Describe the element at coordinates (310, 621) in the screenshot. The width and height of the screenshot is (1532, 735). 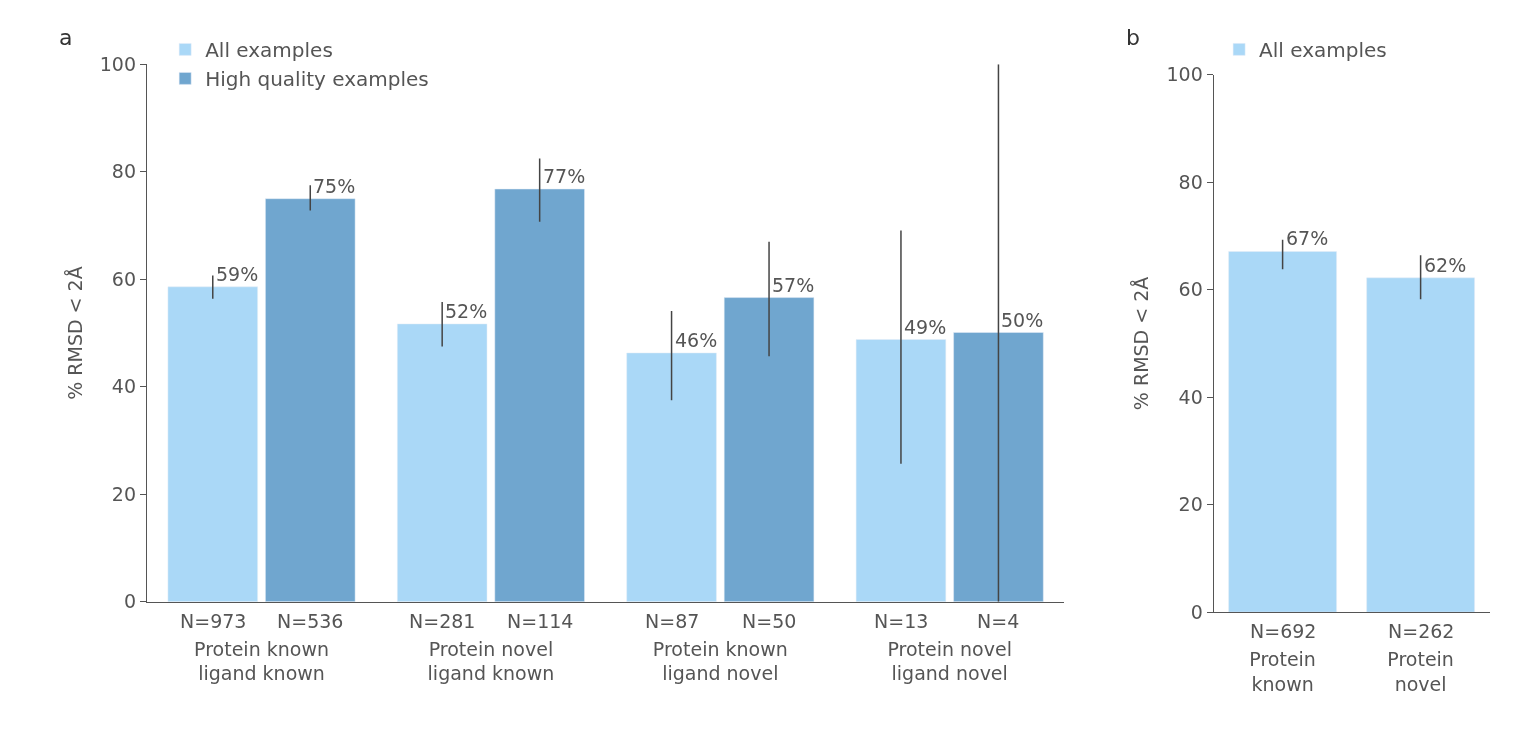
I see `text: N=536` at that location.